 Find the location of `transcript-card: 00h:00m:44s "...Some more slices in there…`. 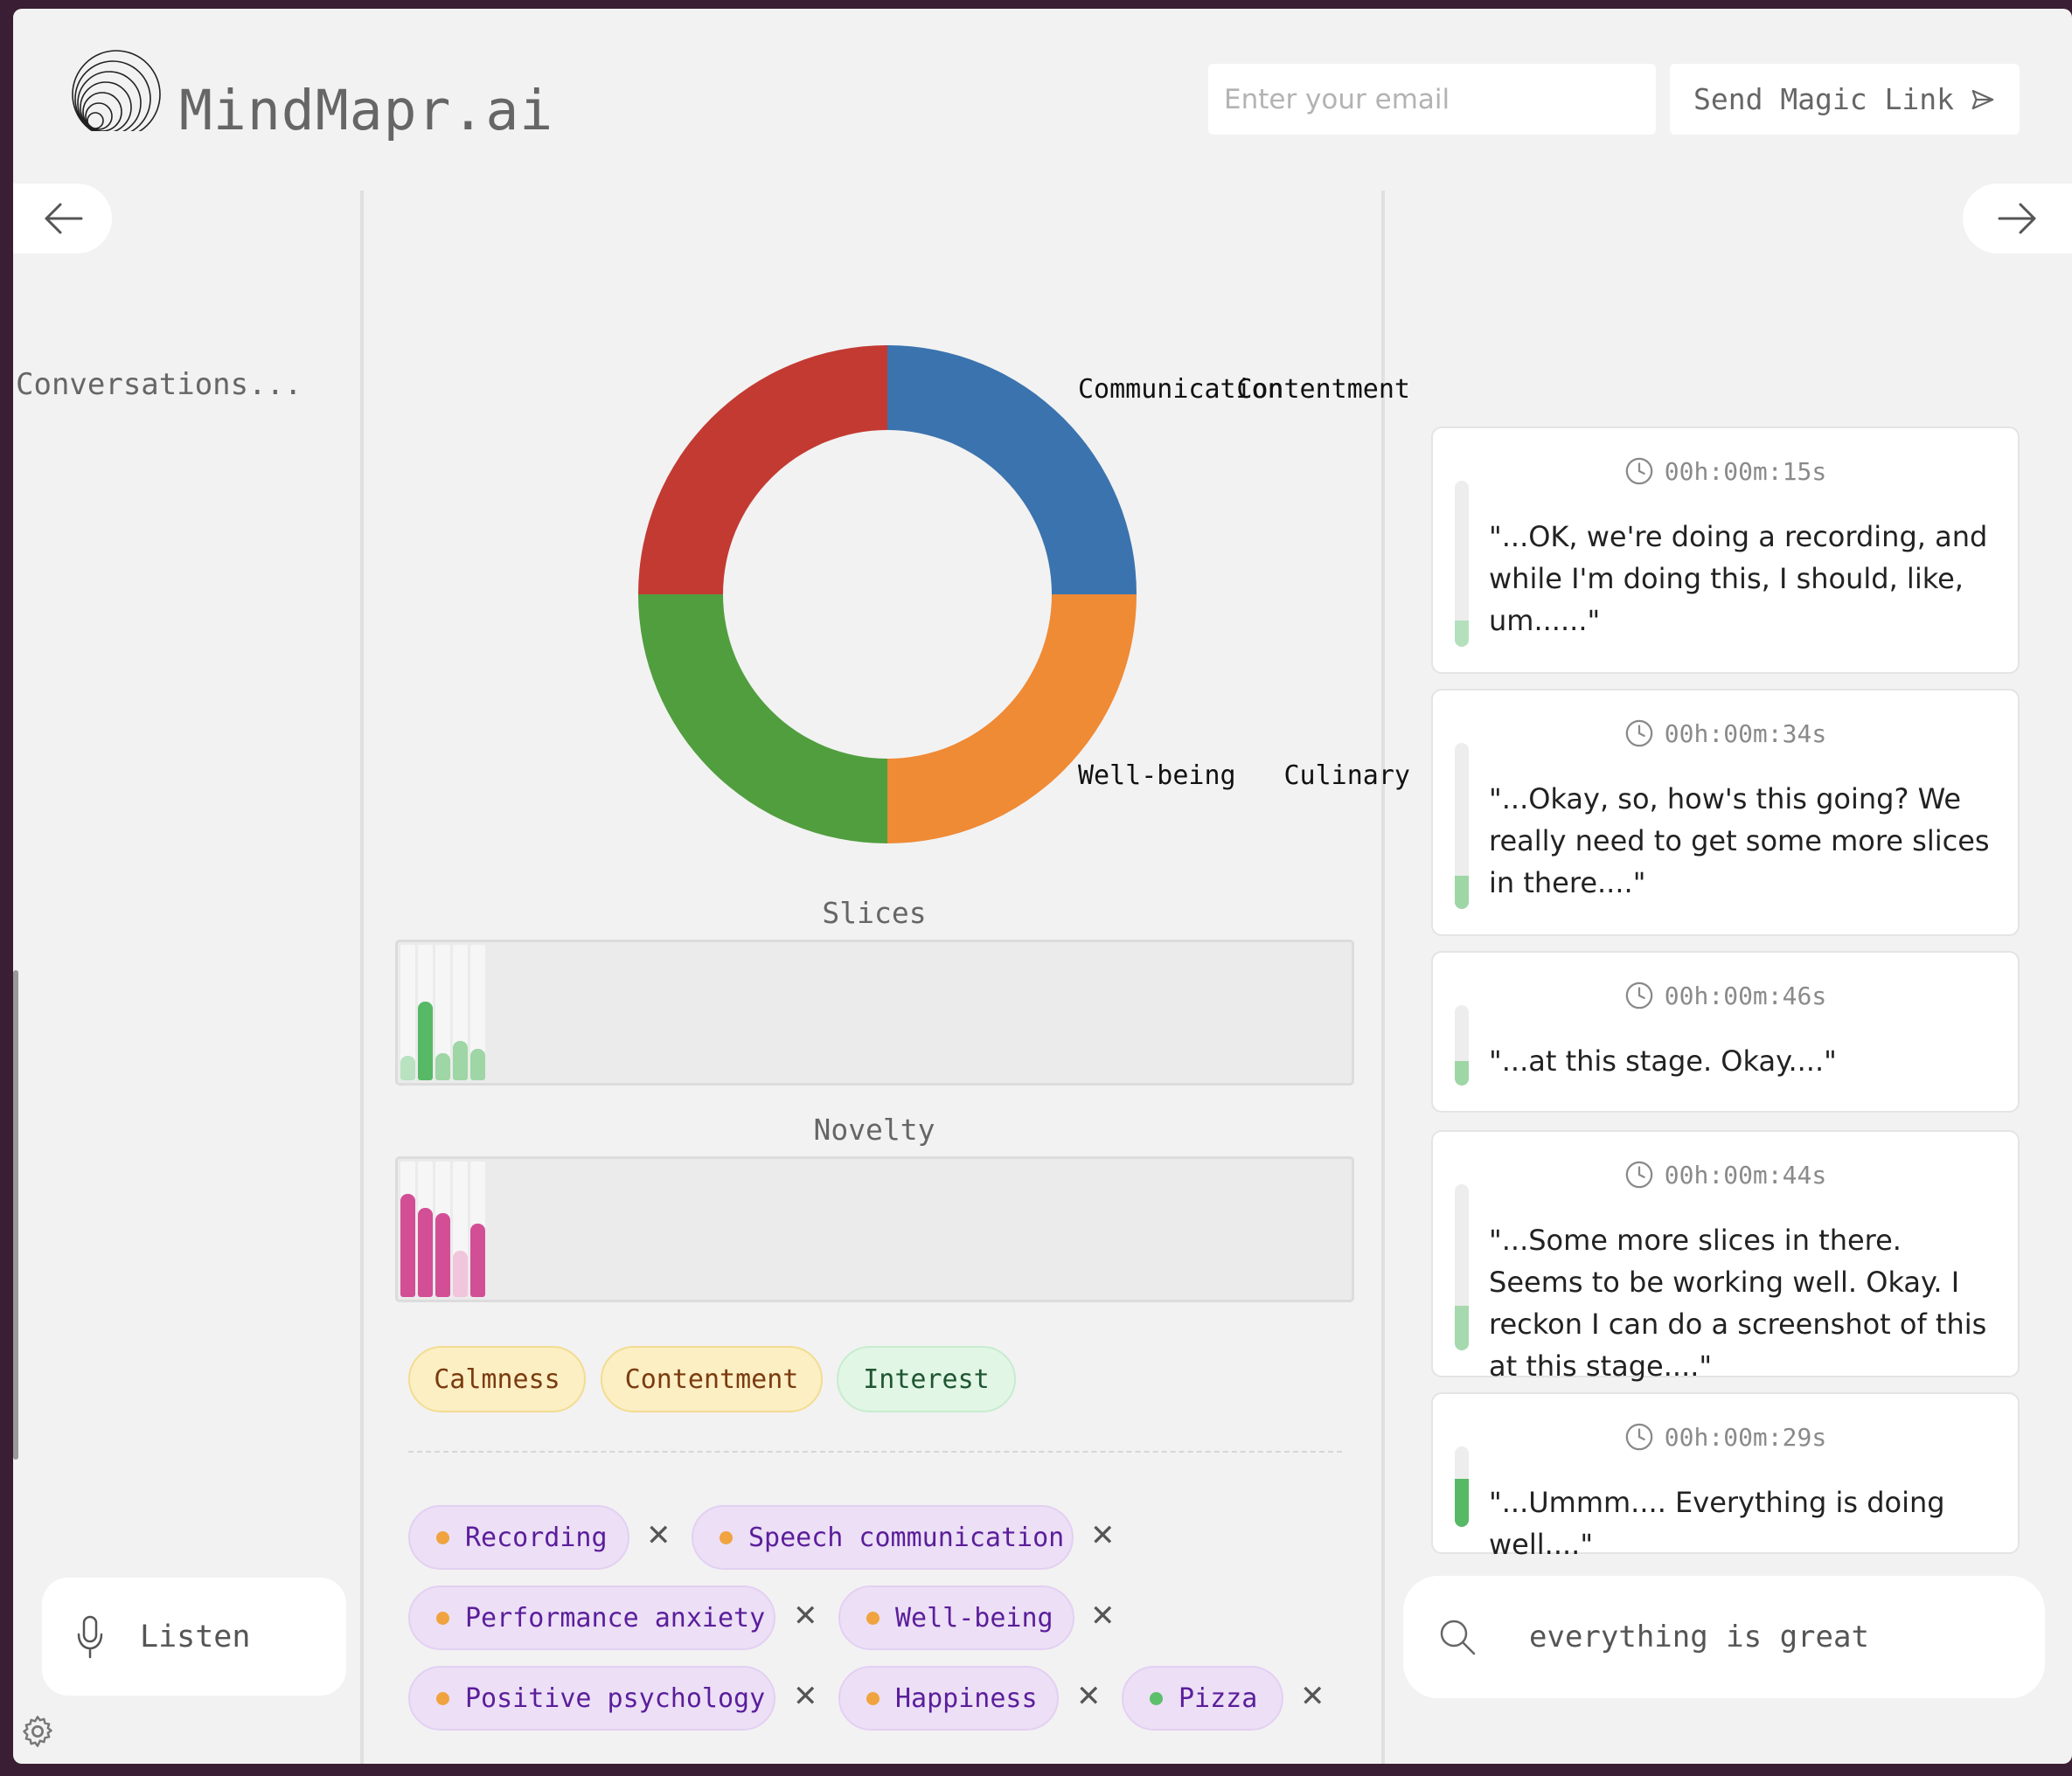

transcript-card: 00h:00m:44s "...Some more slices in there… is located at coordinates (1725, 1256).